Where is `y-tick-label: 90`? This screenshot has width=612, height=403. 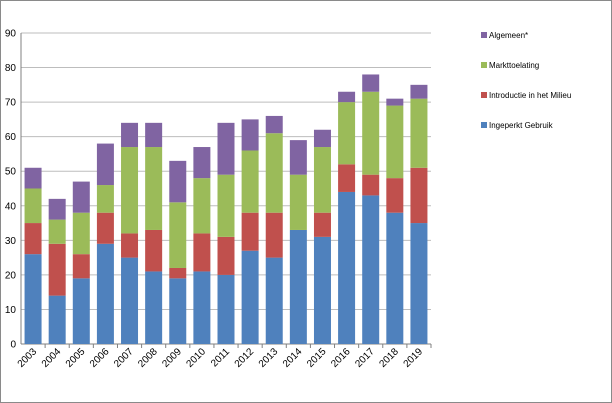
y-tick-label: 90 is located at coordinates (11, 34).